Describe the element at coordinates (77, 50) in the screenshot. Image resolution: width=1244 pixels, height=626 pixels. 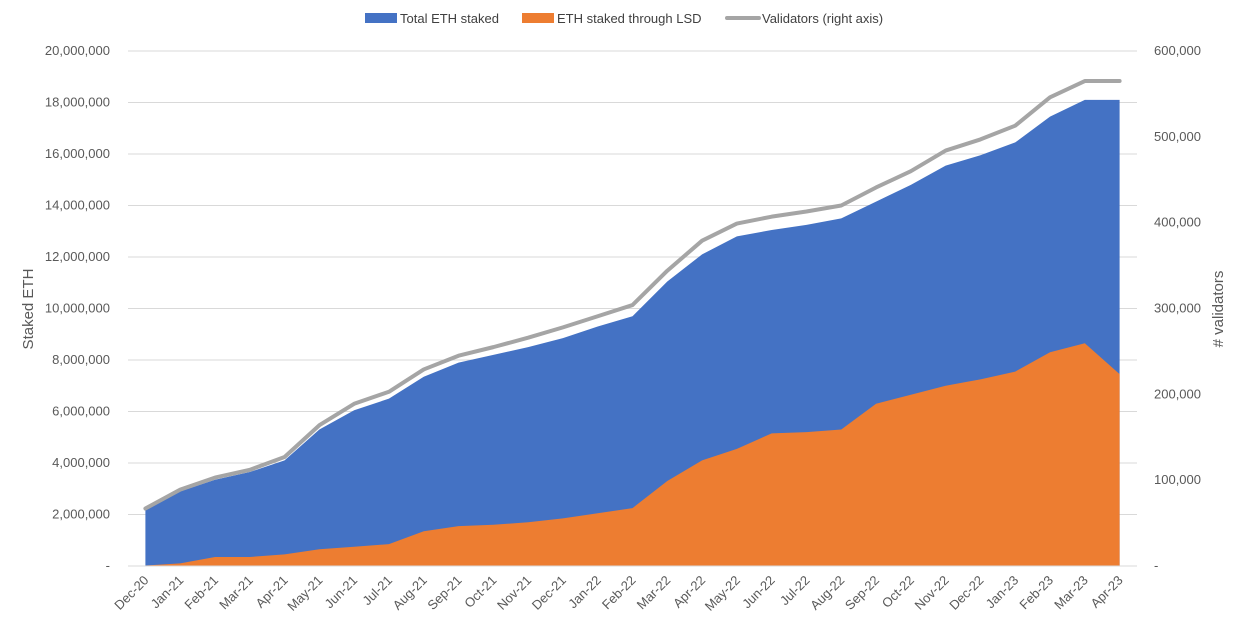
I see `y-tick-label-left: 20,000,000` at that location.